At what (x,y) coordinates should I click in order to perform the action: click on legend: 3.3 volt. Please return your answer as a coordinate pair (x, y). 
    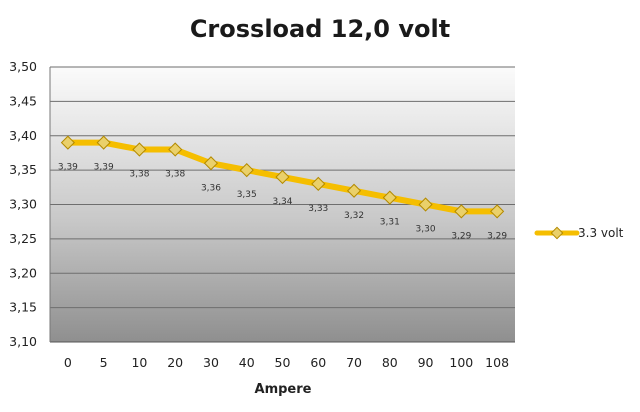
    Looking at the image, I should click on (579, 233).